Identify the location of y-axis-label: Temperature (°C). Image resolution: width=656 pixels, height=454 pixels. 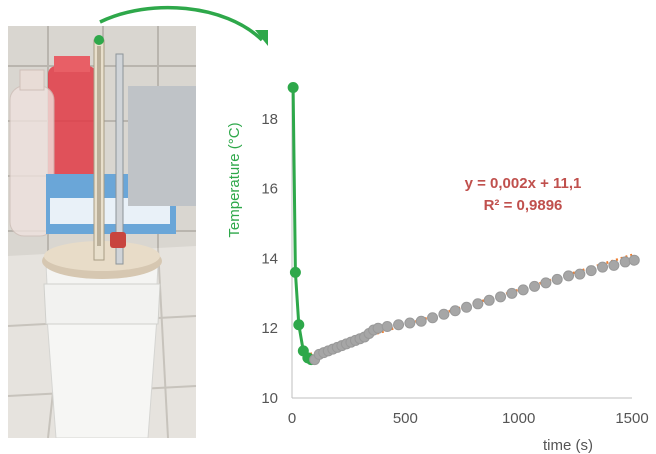
(234, 179).